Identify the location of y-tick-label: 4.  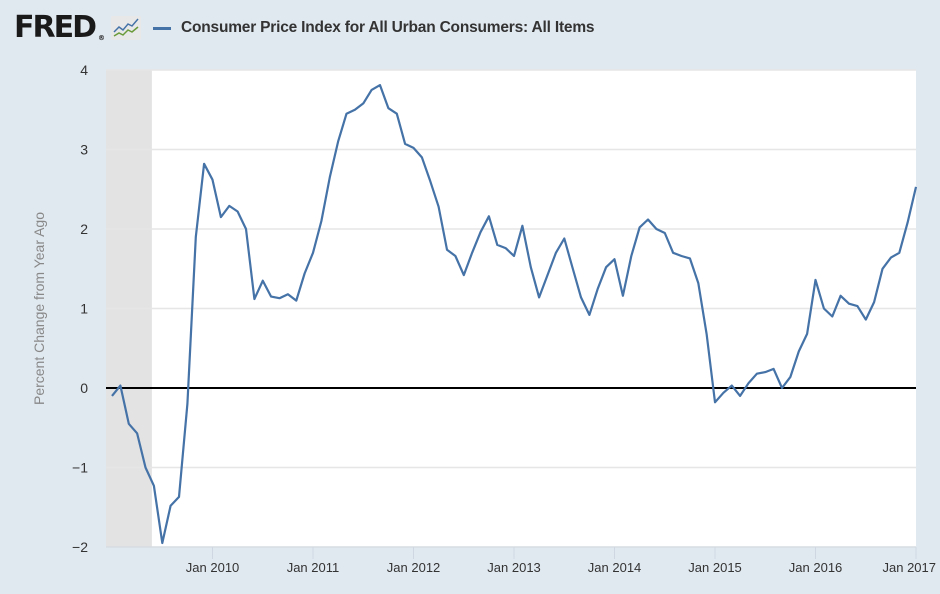
(84, 70).